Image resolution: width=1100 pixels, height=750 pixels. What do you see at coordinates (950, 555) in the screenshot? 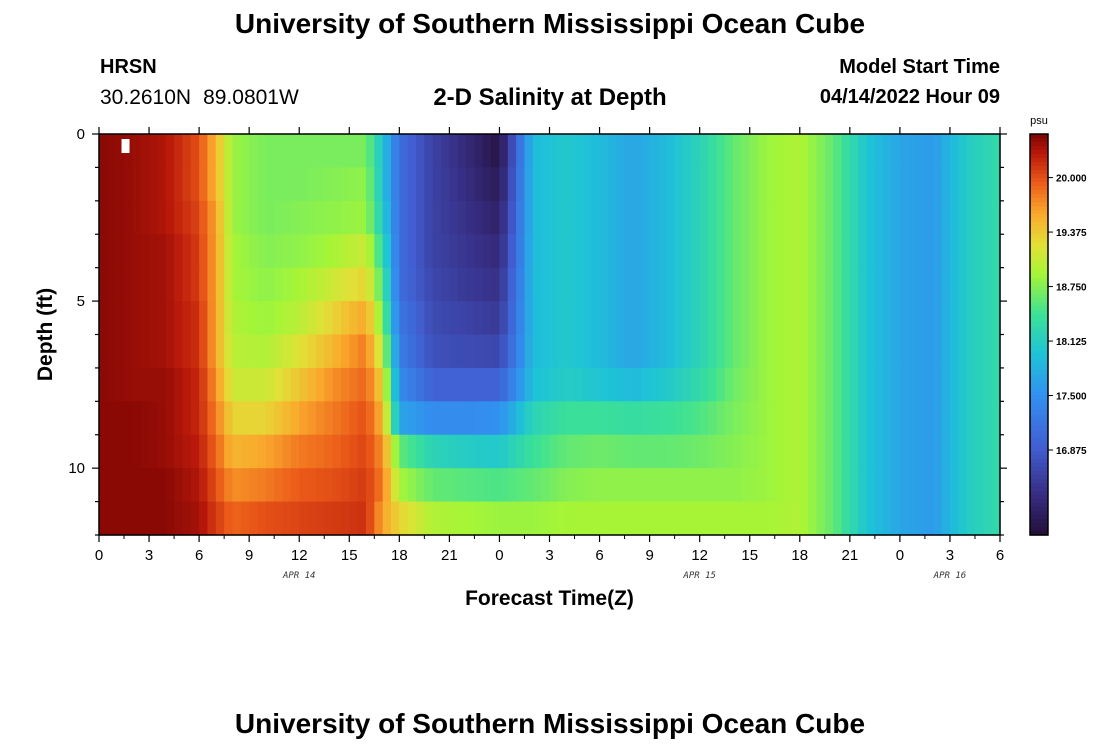
I see `x-tick-label: 3` at bounding box center [950, 555].